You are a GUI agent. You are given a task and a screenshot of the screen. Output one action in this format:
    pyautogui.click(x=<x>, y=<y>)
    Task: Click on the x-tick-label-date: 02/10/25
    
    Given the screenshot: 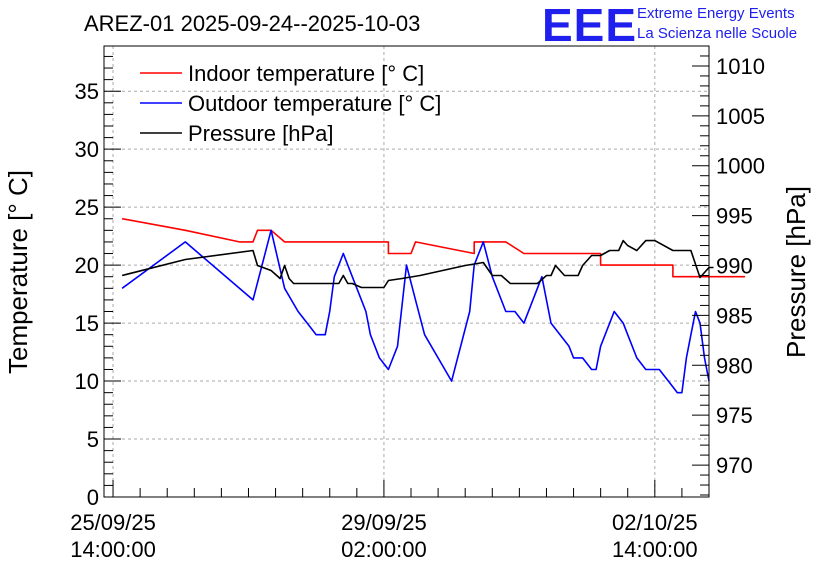 What is the action you would take?
    pyautogui.click(x=655, y=522)
    